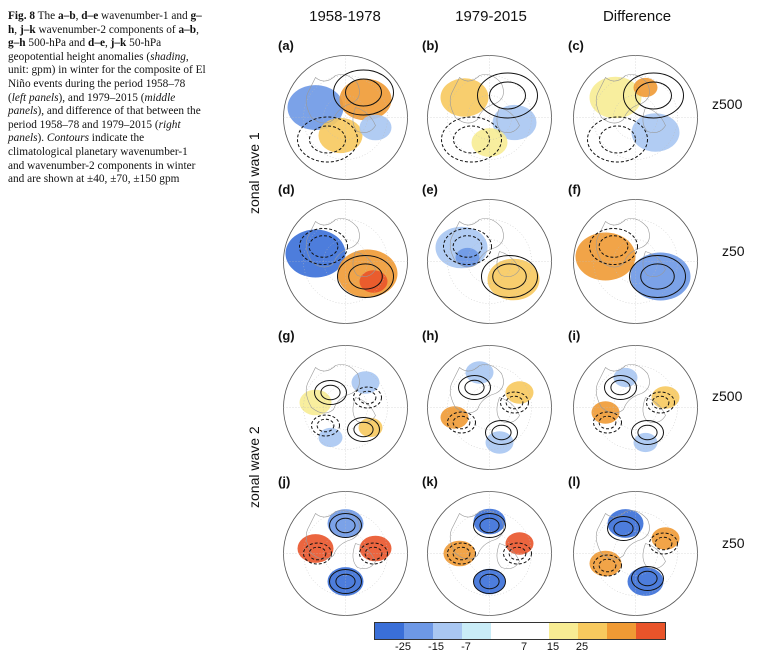  I want to click on panel-label: (c), so click(576, 45).